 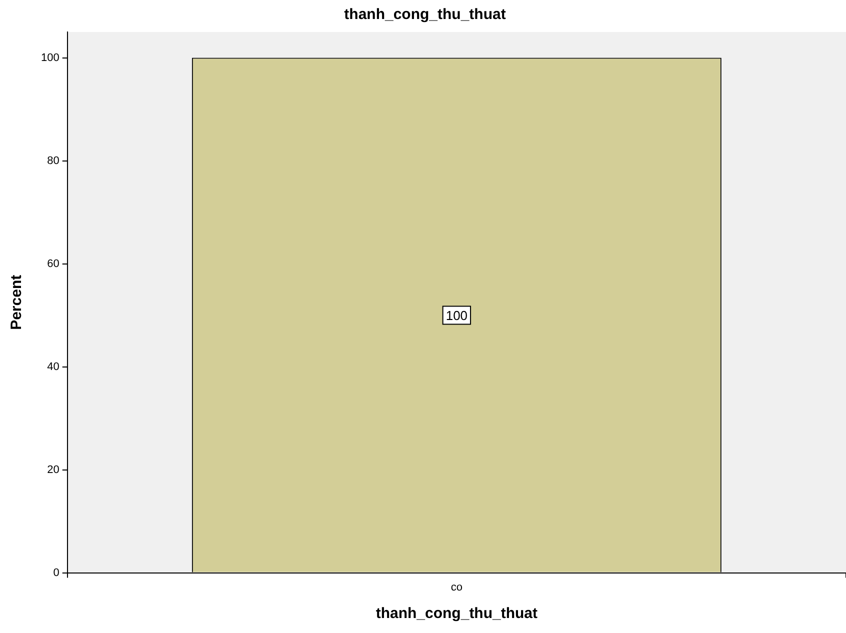 I want to click on data-label: 100, so click(x=457, y=315).